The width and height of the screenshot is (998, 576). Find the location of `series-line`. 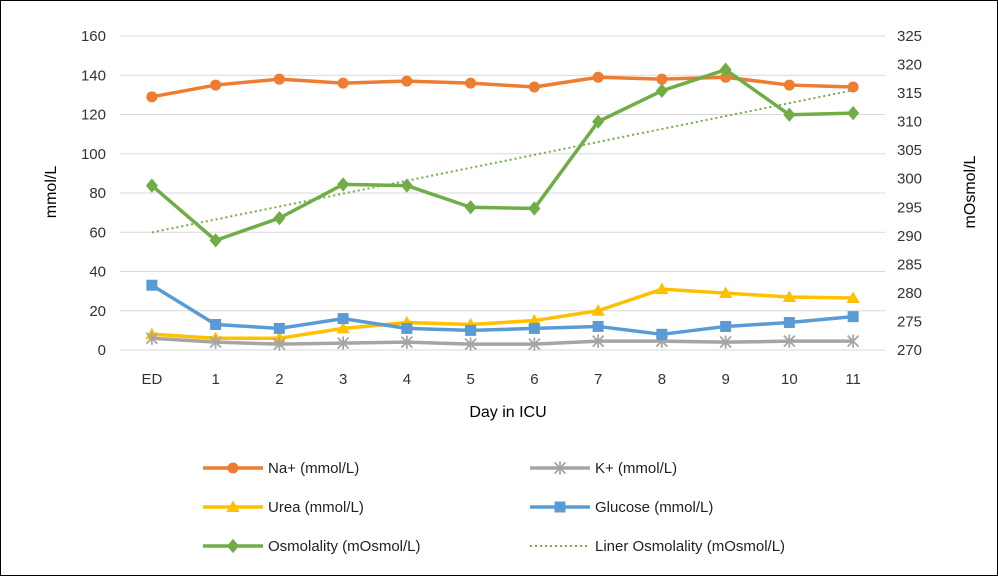

series-line is located at coordinates (502, 310).